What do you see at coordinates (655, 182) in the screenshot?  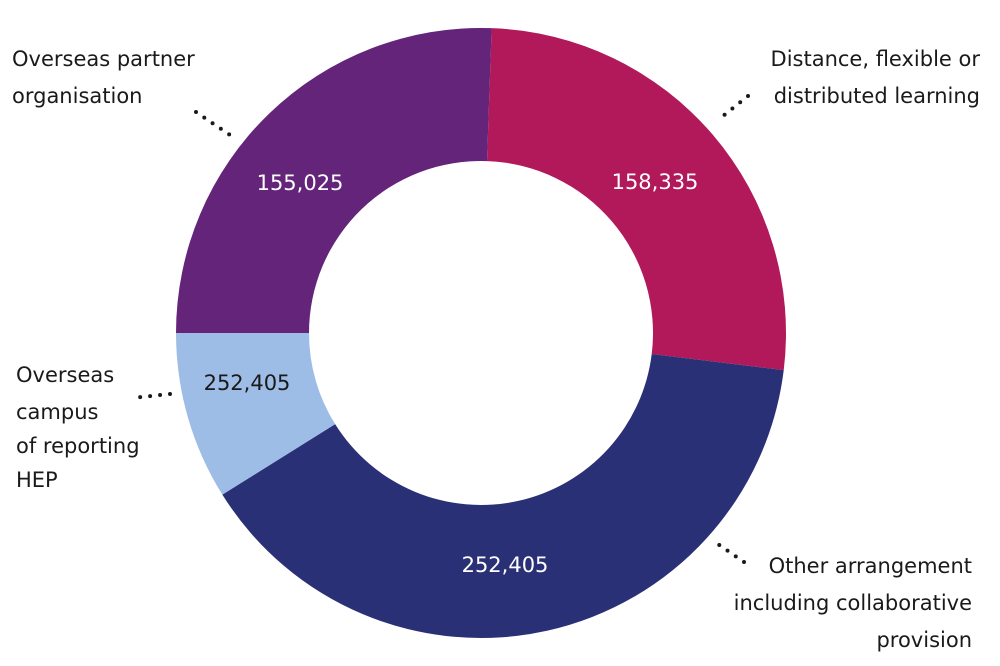 I see `slice-value-label: 158,335` at bounding box center [655, 182].